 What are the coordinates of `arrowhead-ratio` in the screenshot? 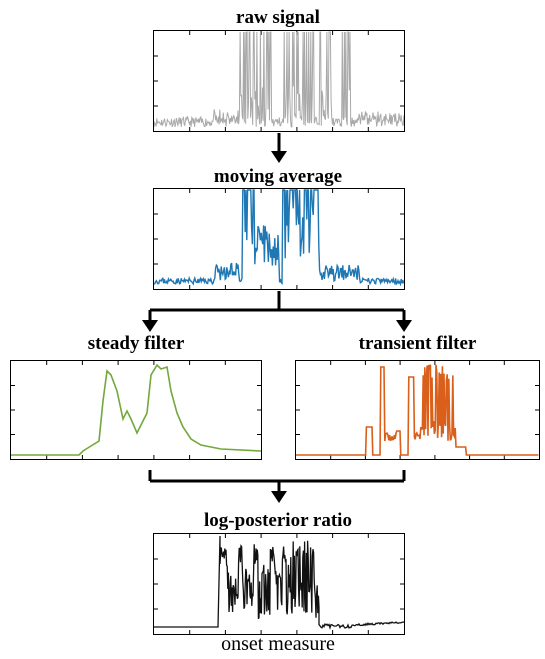 It's located at (279, 497).